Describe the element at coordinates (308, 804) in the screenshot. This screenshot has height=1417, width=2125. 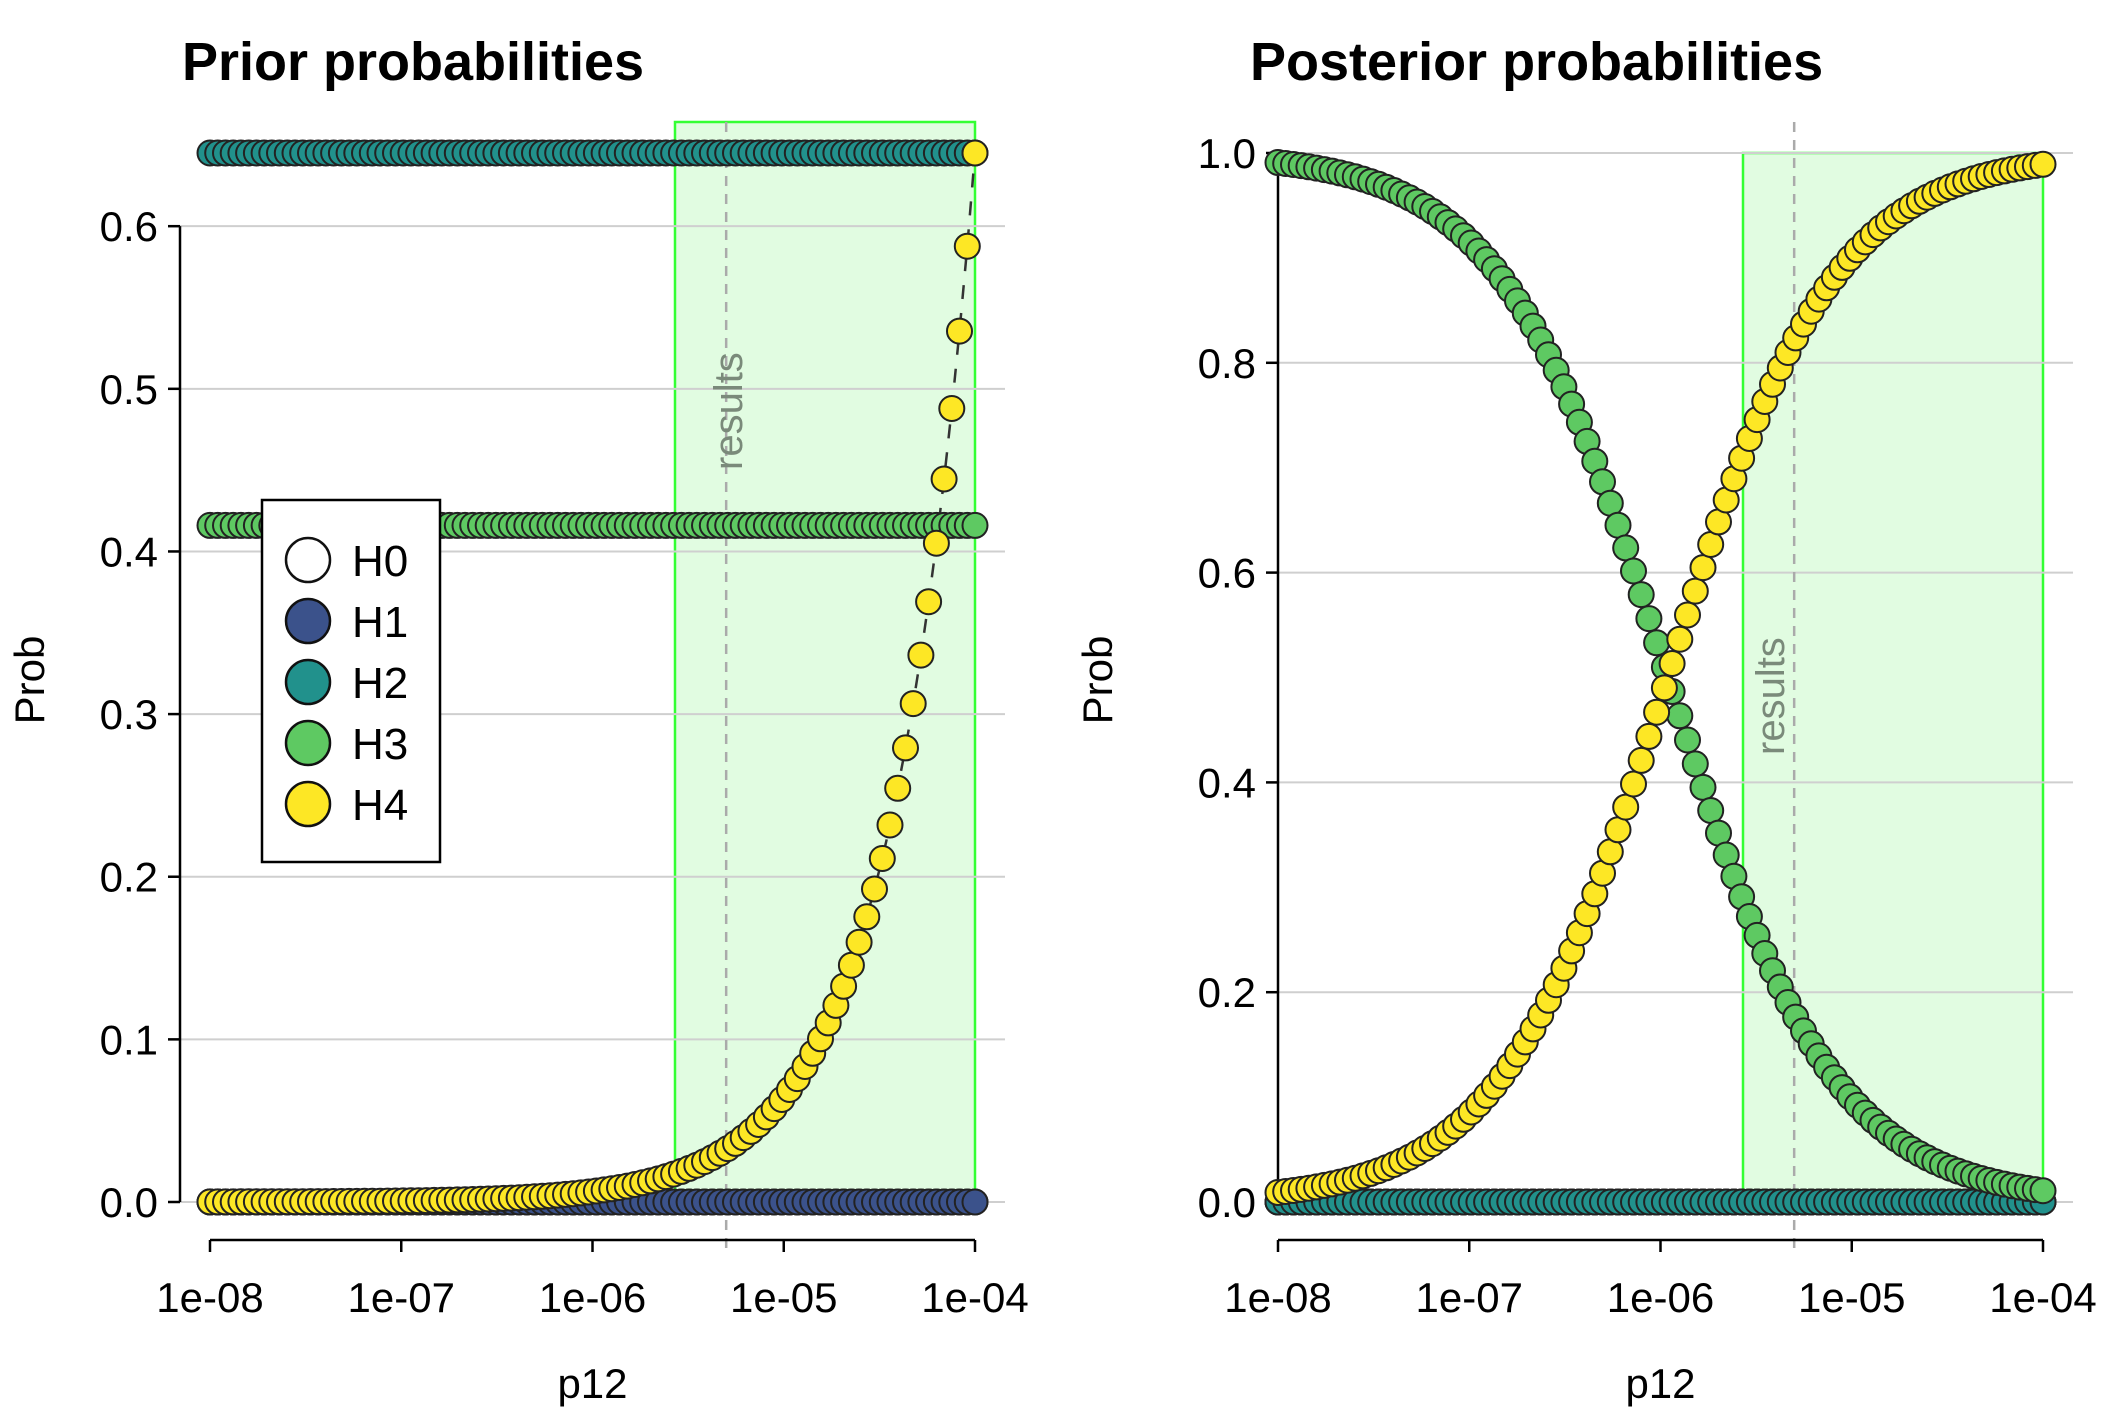
I see `legend-marker-h4` at that location.